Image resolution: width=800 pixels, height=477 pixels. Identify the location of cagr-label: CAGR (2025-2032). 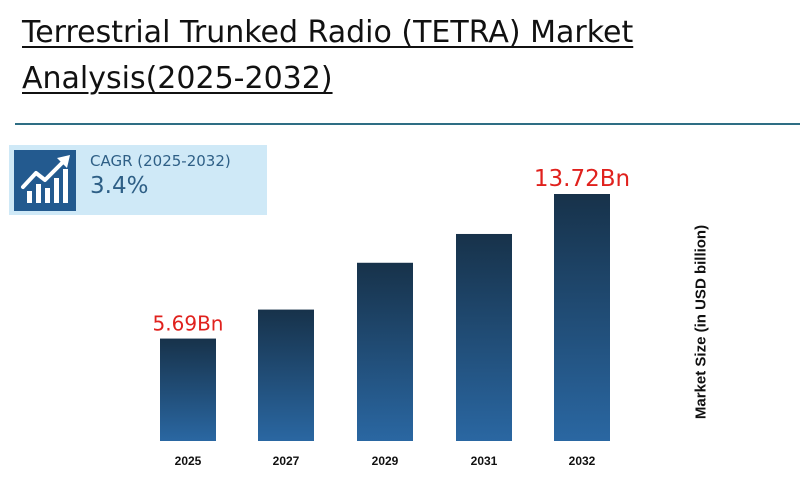
(160, 161).